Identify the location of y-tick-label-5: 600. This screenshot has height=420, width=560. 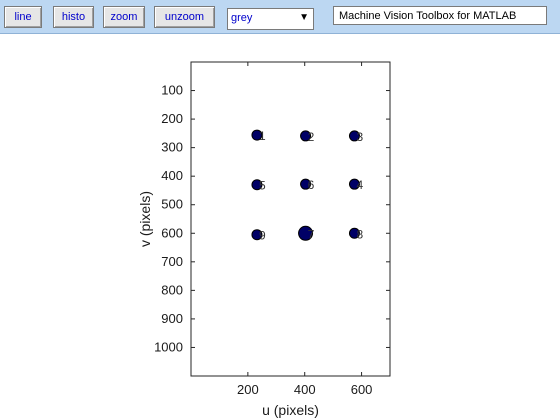
(172, 232).